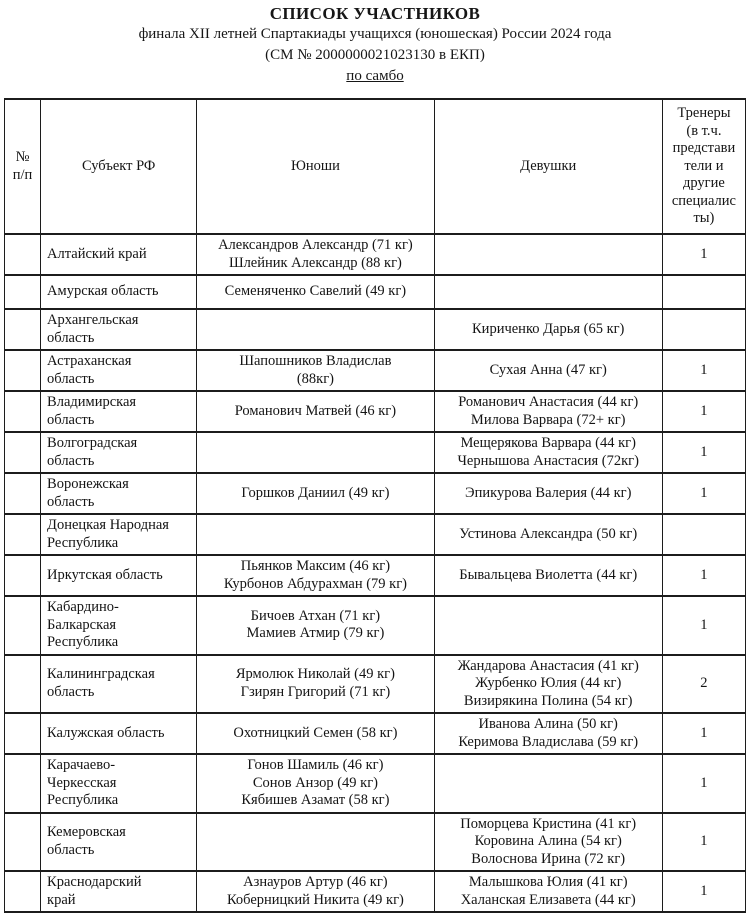  I want to click on cell-boys: Романович Матвей (46 кг), so click(315, 411).